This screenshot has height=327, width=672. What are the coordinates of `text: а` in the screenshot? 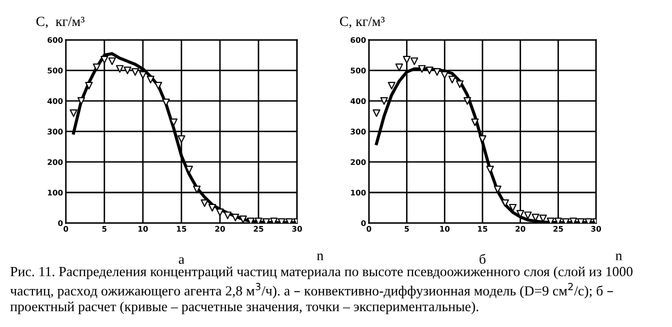 It's located at (181, 260).